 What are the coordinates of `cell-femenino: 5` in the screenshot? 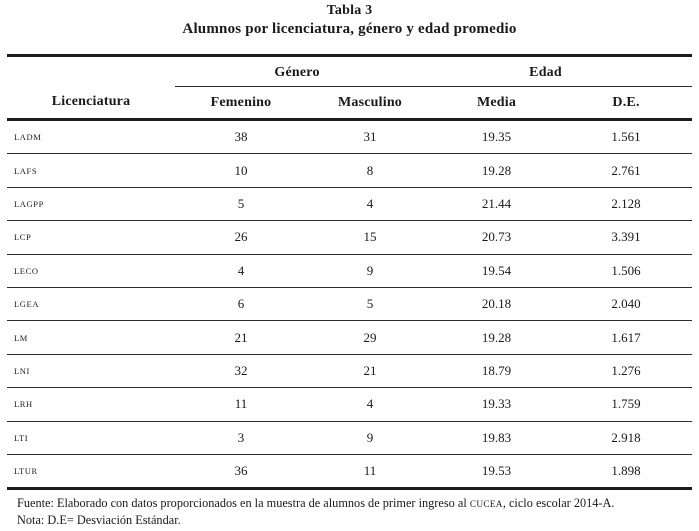 It's located at (241, 204).